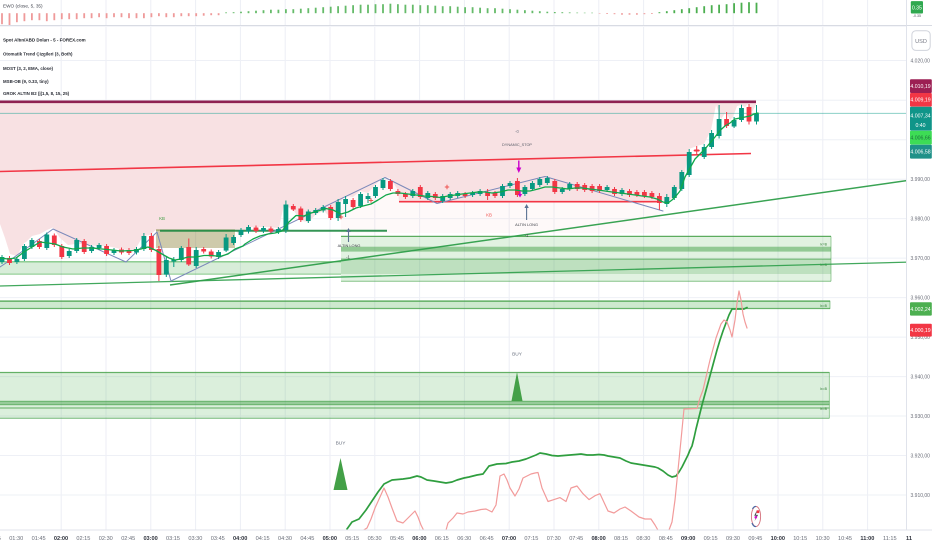  Describe the element at coordinates (921, 42) in the screenshot. I see `svg-text: USD` at that location.